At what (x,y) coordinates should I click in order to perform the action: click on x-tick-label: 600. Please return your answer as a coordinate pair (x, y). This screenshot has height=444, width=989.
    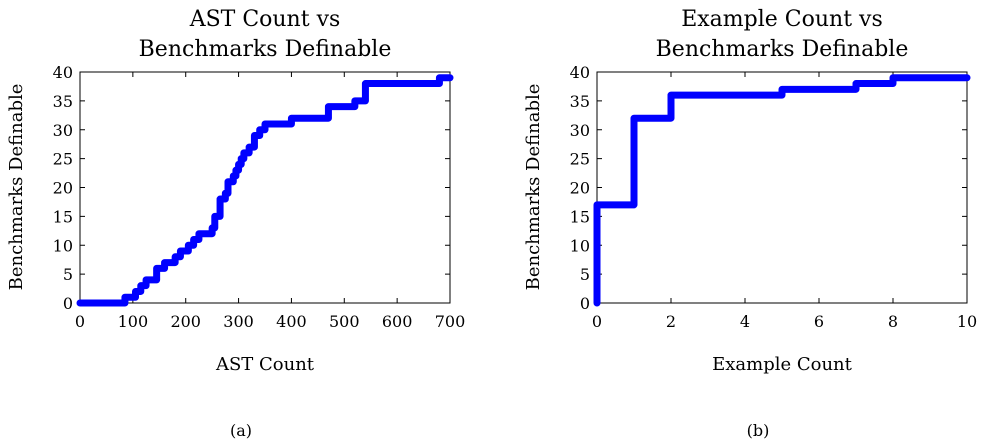
    Looking at the image, I should click on (397, 321).